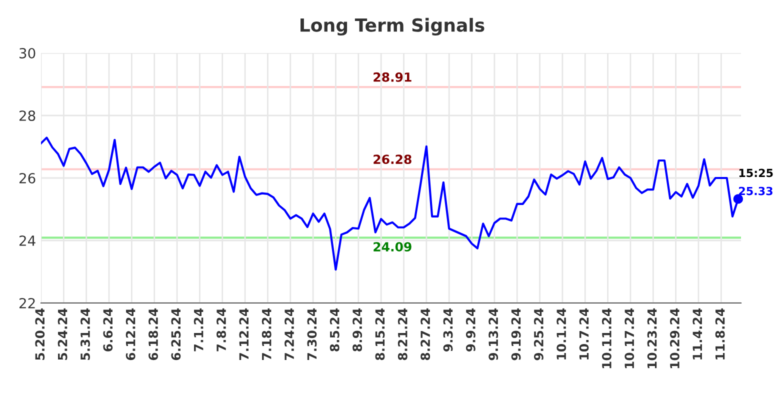  Describe the element at coordinates (393, 247) in the screenshot. I see `ref-line-label: 24.09` at that location.